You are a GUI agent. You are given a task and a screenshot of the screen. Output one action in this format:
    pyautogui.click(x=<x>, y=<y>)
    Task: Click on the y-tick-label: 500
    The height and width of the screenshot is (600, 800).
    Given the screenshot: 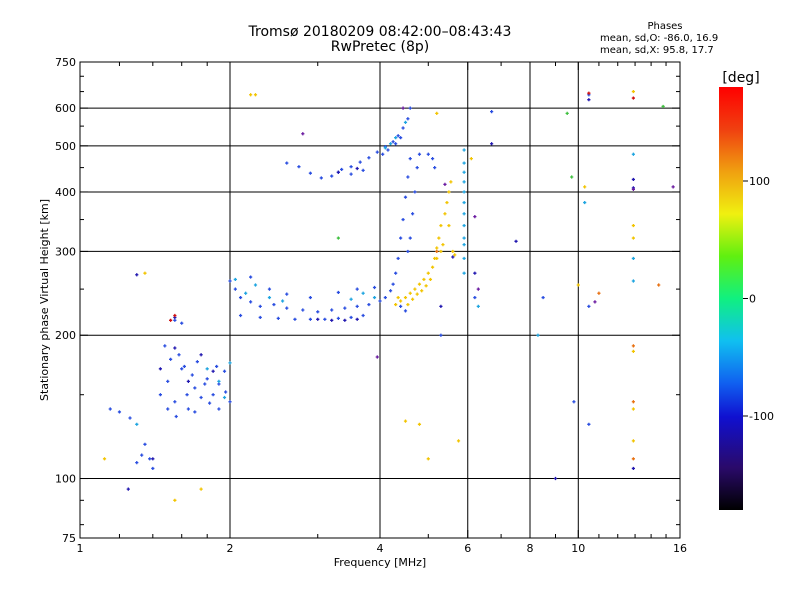 What is the action you would take?
    pyautogui.click(x=65, y=146)
    